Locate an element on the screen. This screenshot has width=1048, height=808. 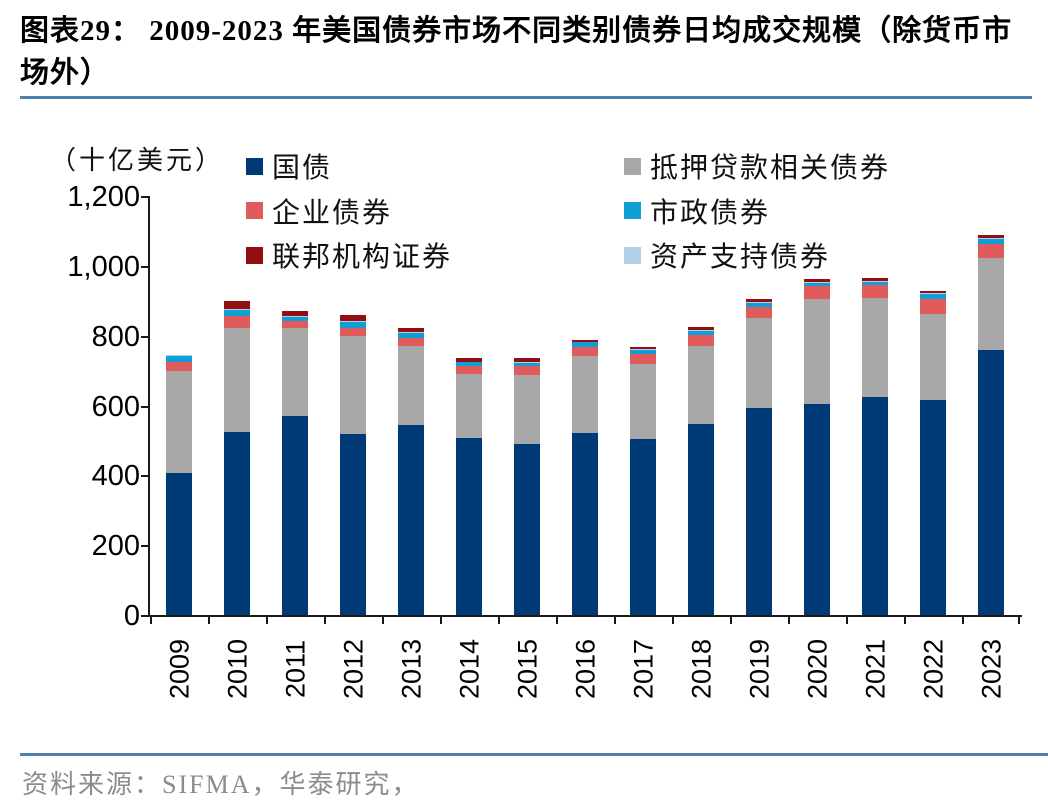
bar-segment-corporate-2014 is located at coordinates (469, 370).